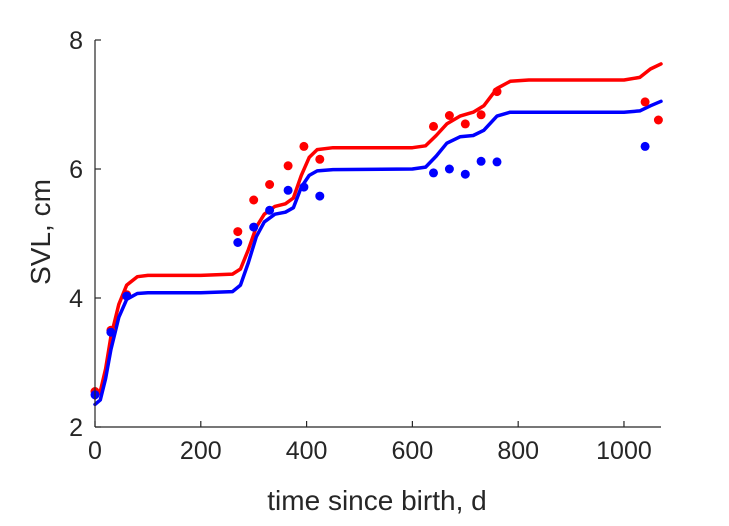 This screenshot has height=526, width=729. Describe the element at coordinates (307, 451) in the screenshot. I see `x-tick-label: 400` at that location.